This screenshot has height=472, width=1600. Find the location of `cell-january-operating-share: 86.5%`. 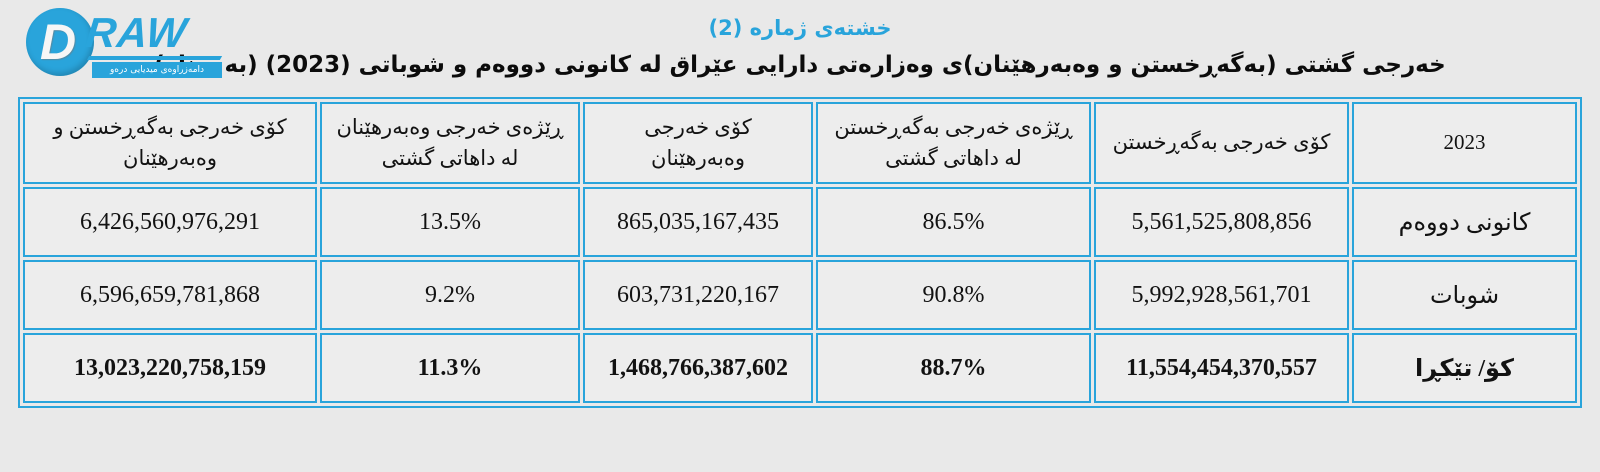

cell-january-operating-share: 86.5% is located at coordinates (953, 222).